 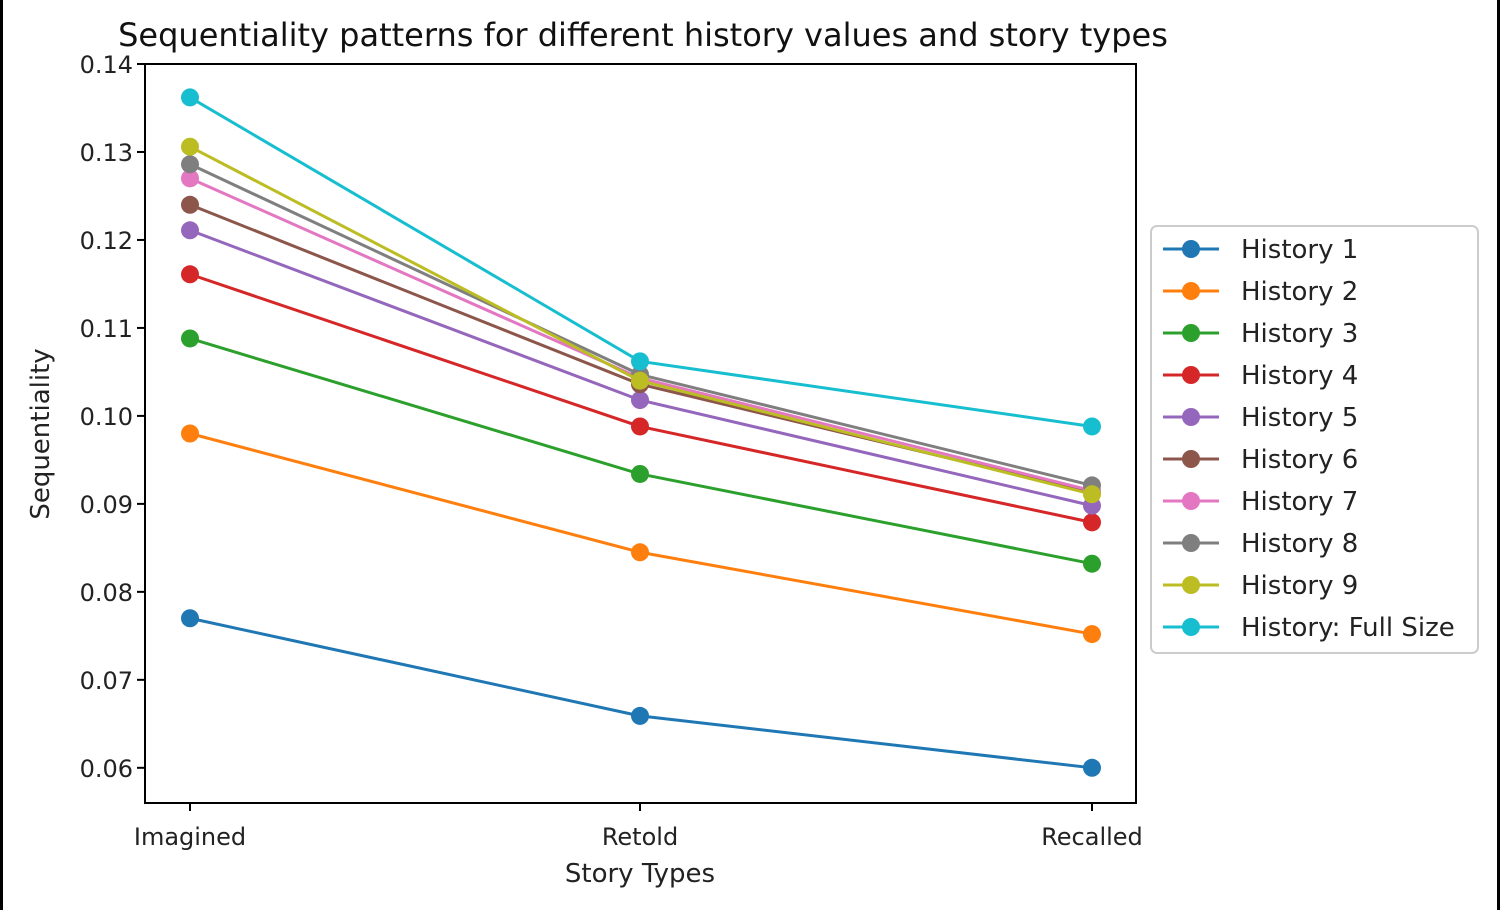 I want to click on x-axis: Imagined Retold Recalled, so click(x=638, y=827).